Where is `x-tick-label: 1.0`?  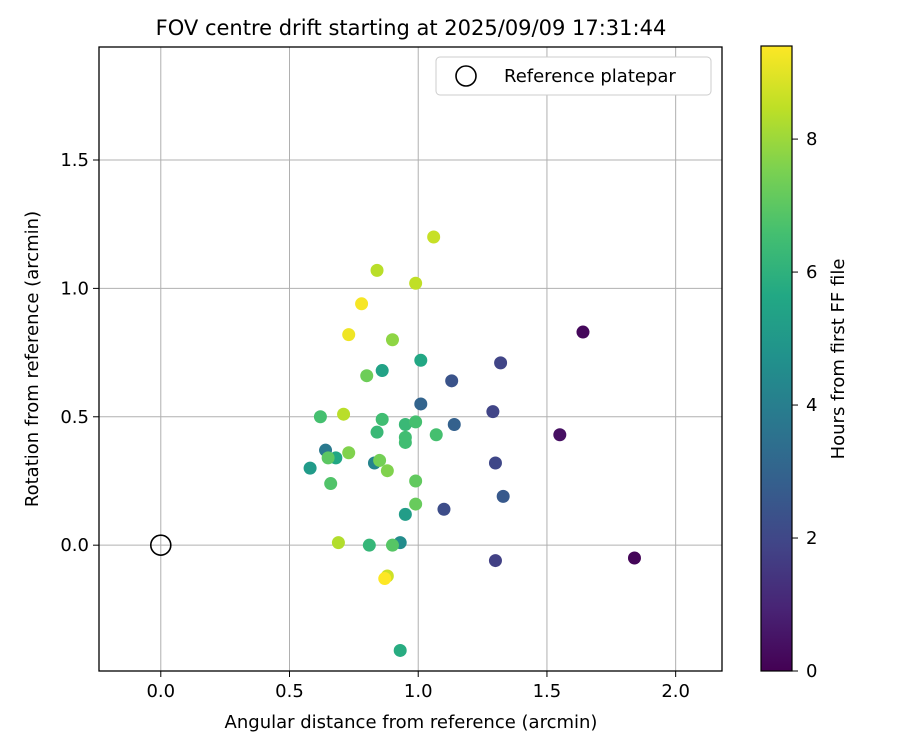
x-tick-label: 1.0 is located at coordinates (418, 691).